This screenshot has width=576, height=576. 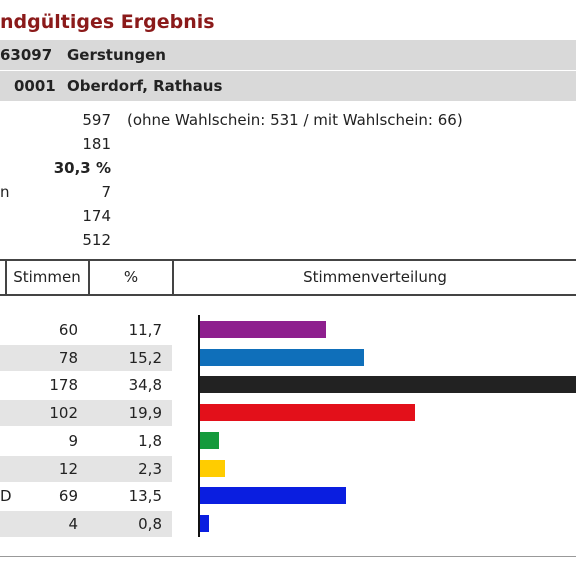 What do you see at coordinates (82, 168) in the screenshot?
I see `stat-turnout-value: 30,3 %` at bounding box center [82, 168].